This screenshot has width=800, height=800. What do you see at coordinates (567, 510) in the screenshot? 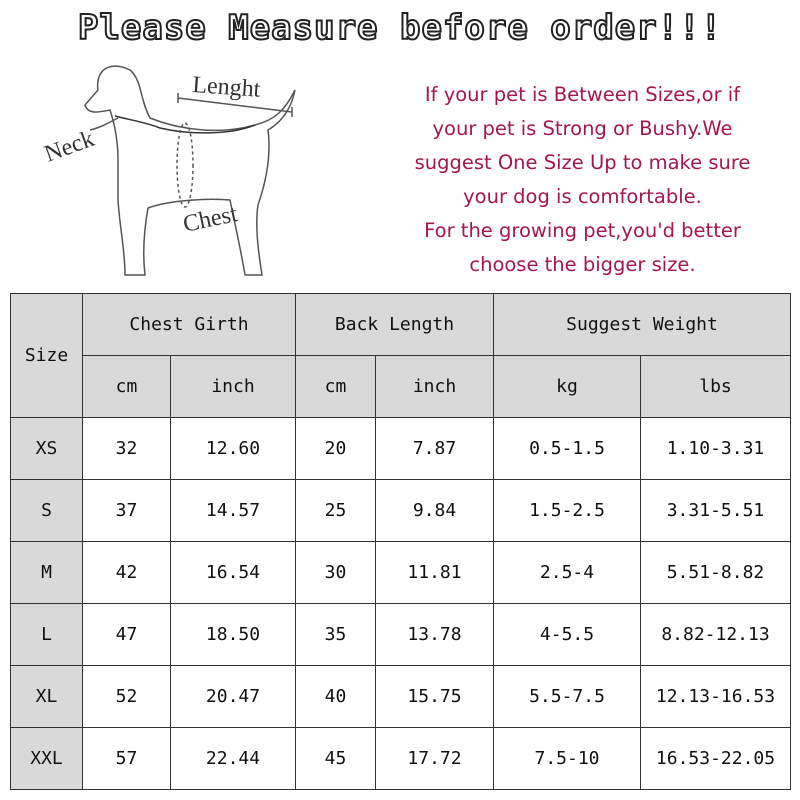
I see `table-cell: 1.5-2.5` at bounding box center [567, 510].